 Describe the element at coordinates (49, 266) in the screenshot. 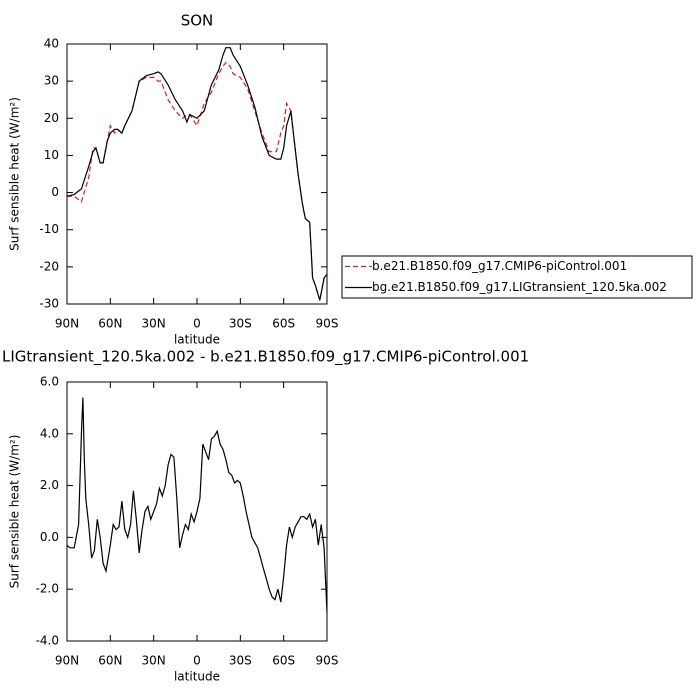

I see `y-tick-label: -20` at that location.